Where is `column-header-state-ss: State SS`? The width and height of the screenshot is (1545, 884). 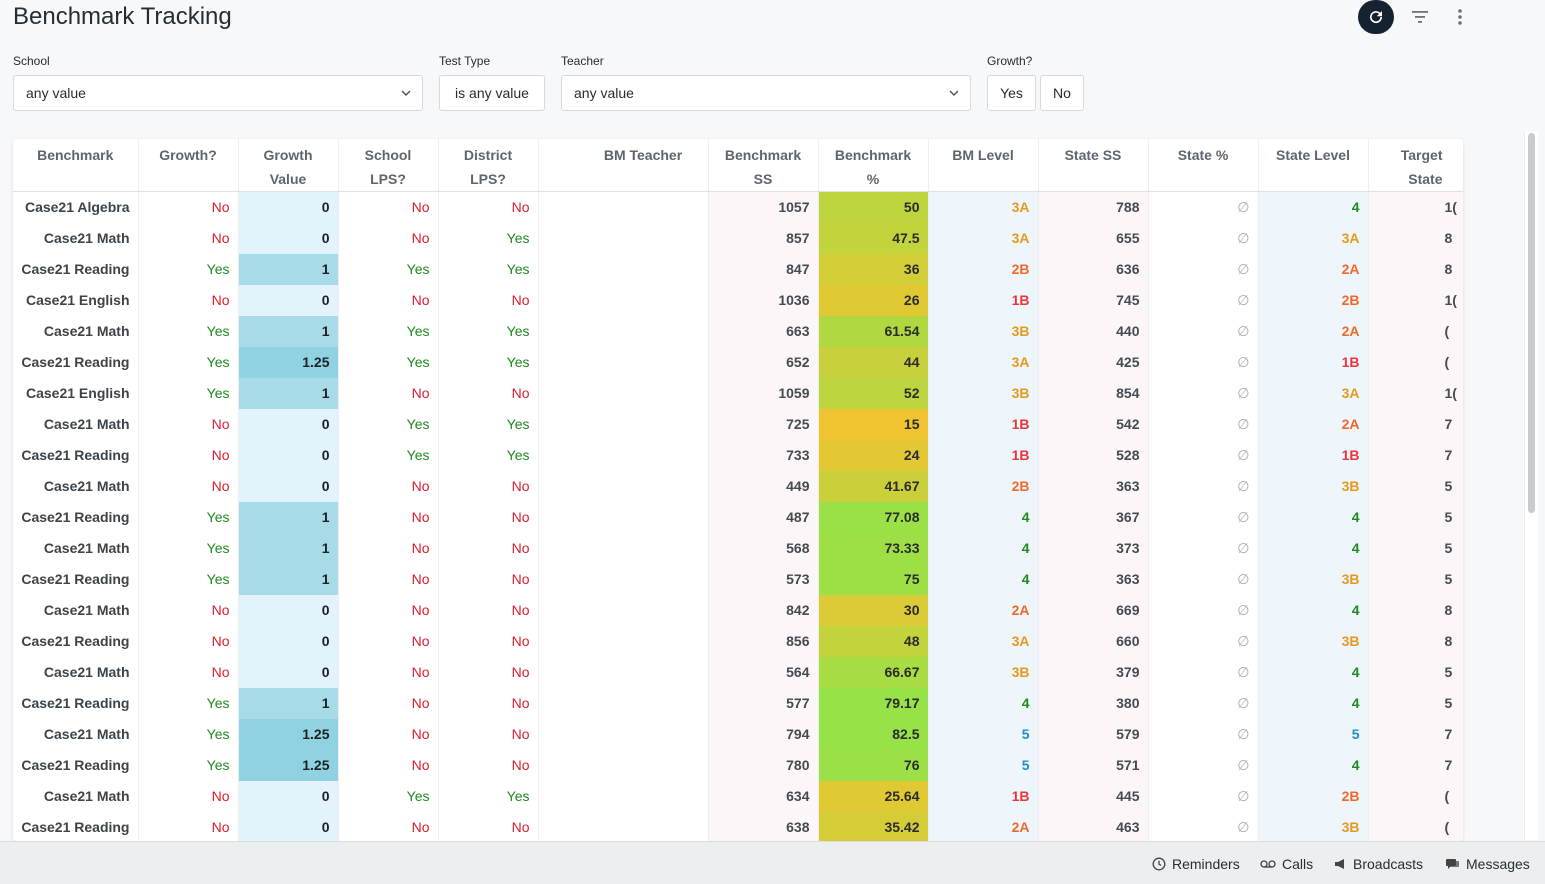 column-header-state-ss: State SS is located at coordinates (1093, 165).